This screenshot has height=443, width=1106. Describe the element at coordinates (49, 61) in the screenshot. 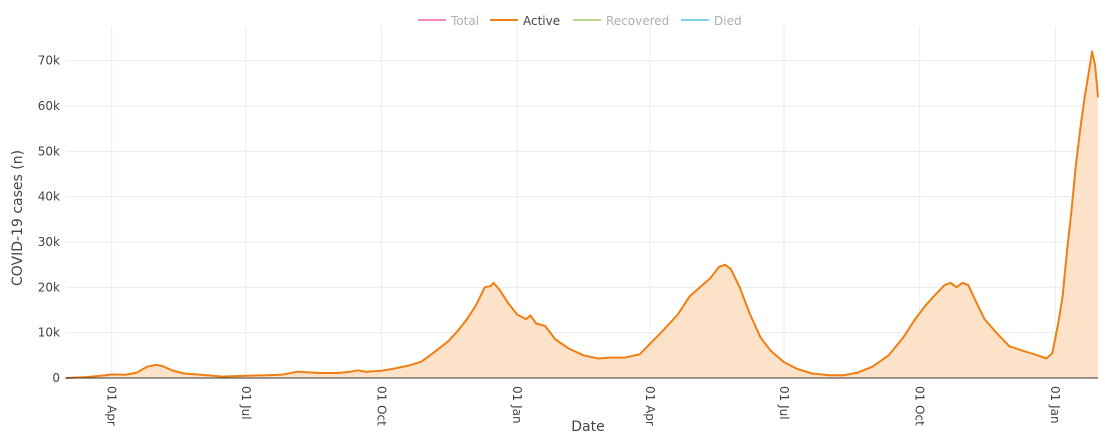

I see `y-tick-label: 70k` at that location.